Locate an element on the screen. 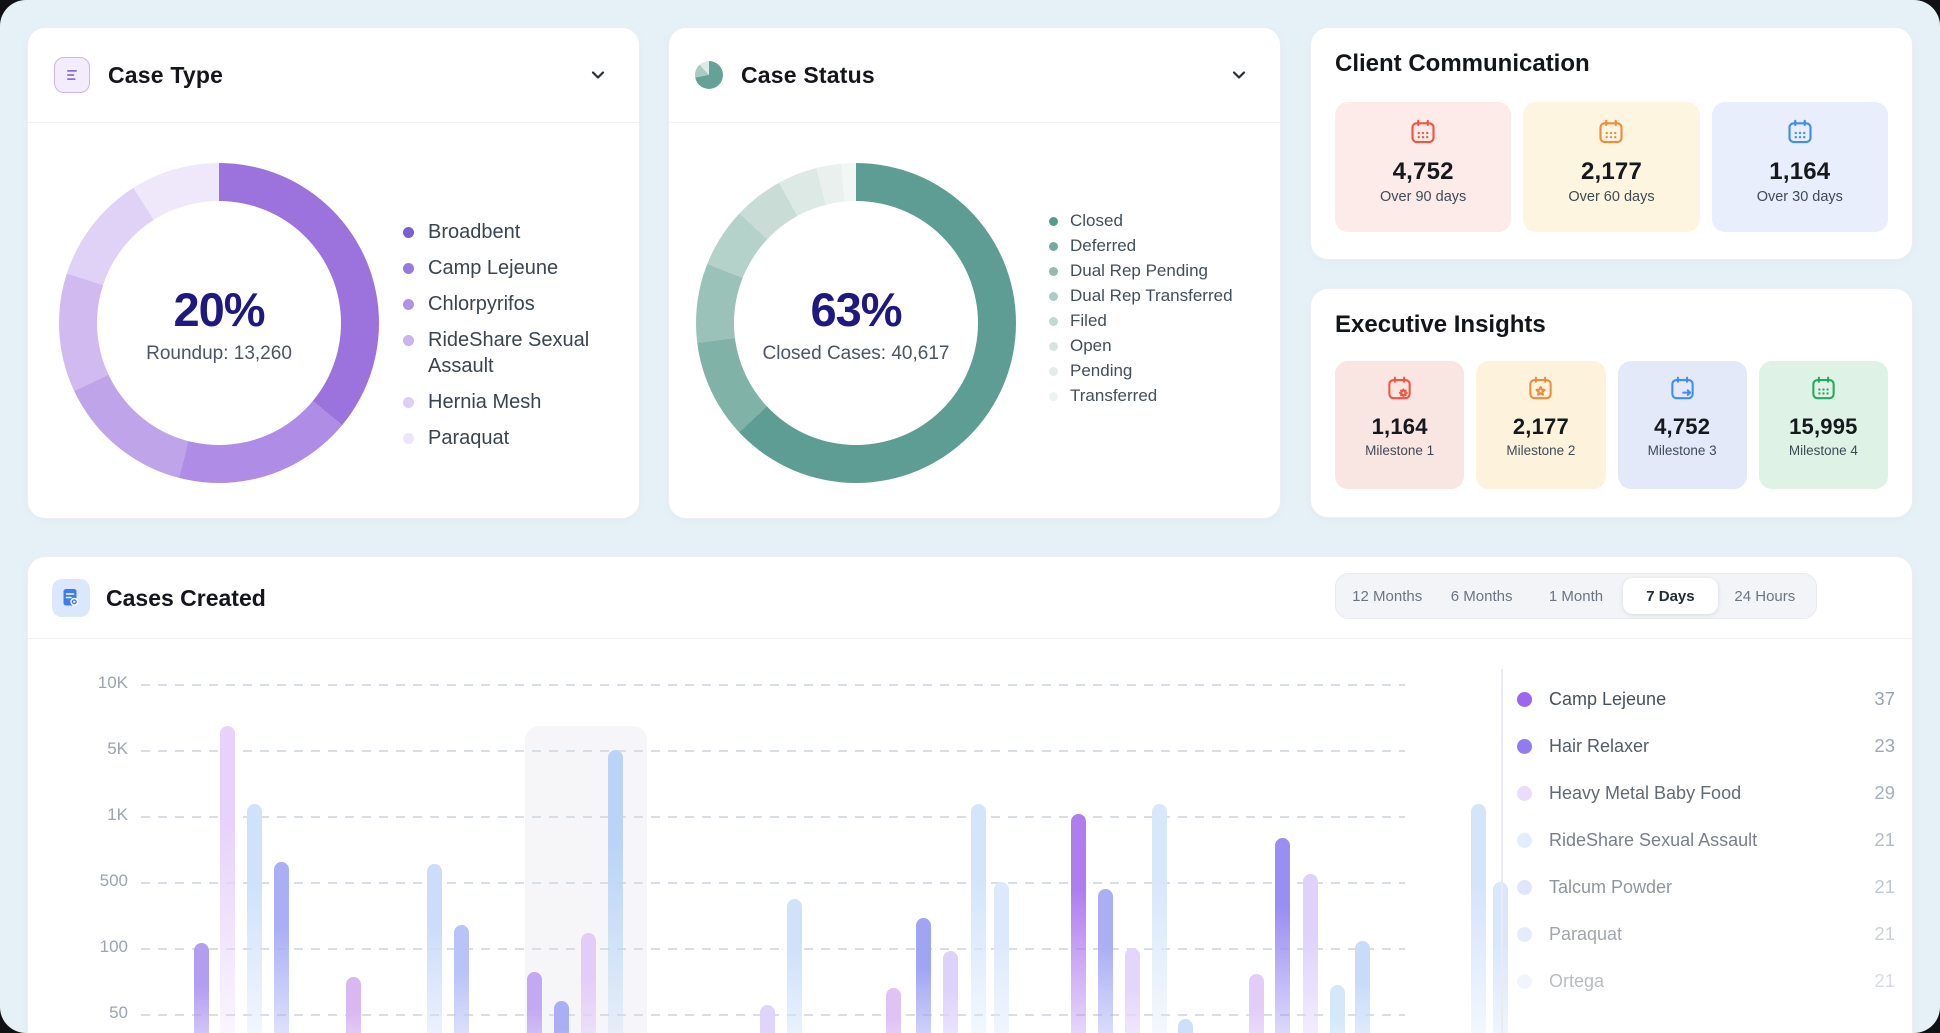 The image size is (1940, 1033). legend-value: 23 is located at coordinates (1884, 745).